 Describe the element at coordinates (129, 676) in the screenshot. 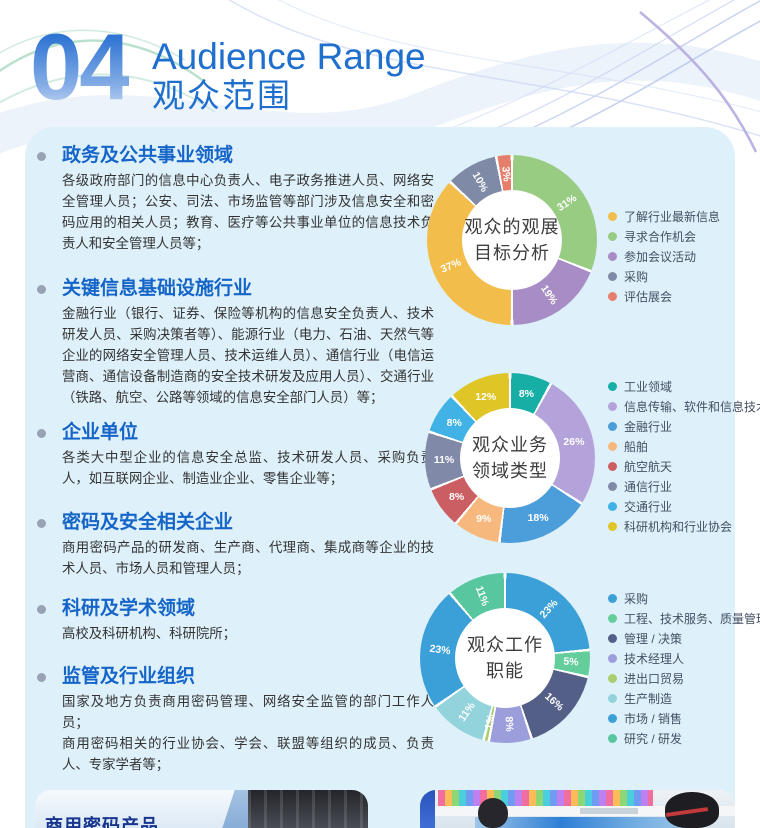

I see `section-heading: 监管及行业组织` at that location.